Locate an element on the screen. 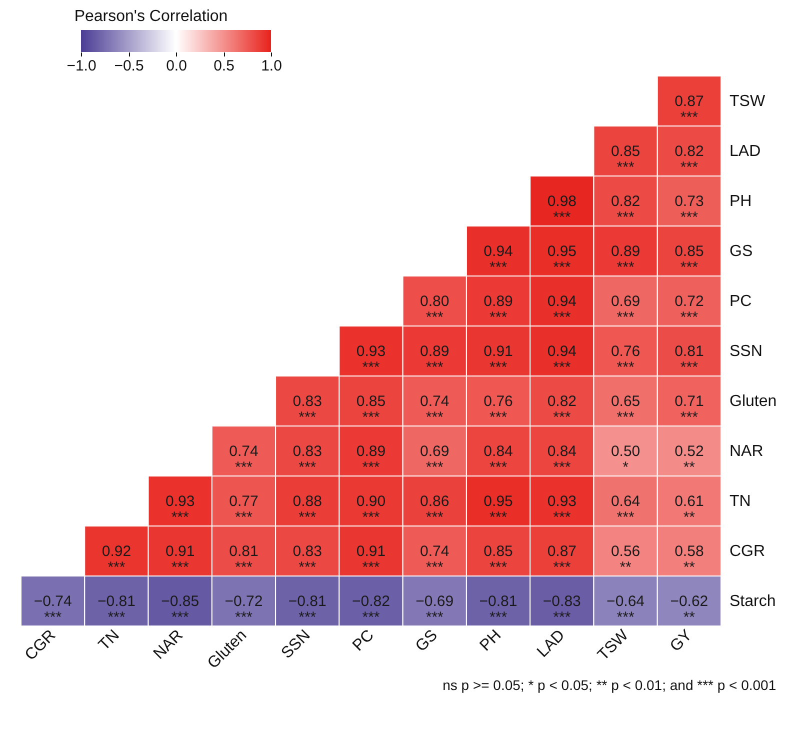 The height and width of the screenshot is (744, 812). data-label: 0.71 *** is located at coordinates (689, 409).